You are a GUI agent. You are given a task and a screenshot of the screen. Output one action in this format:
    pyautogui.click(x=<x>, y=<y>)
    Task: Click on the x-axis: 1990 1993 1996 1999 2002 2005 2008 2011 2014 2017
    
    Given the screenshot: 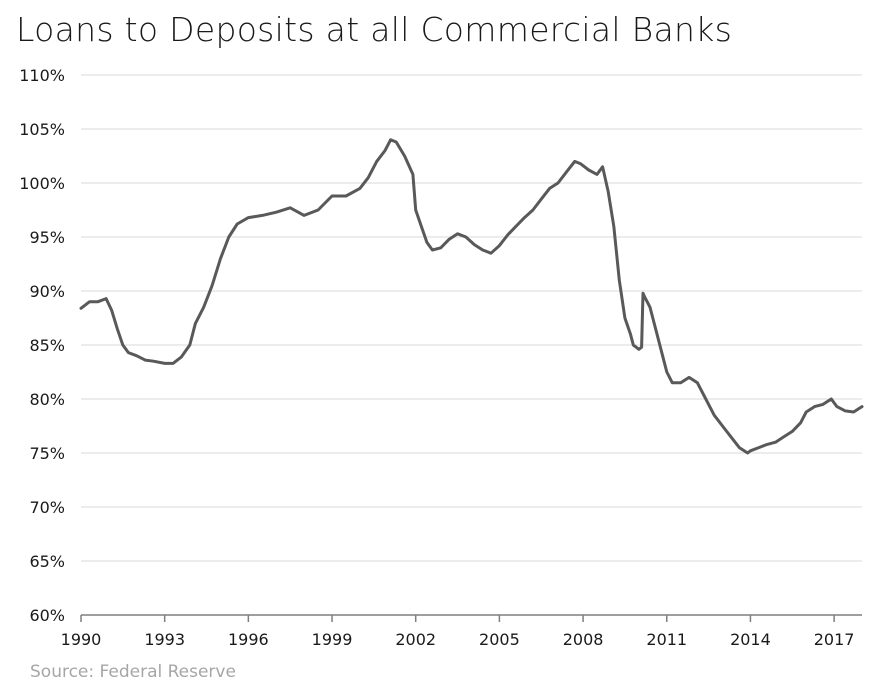 What is the action you would take?
    pyautogui.click(x=461, y=631)
    